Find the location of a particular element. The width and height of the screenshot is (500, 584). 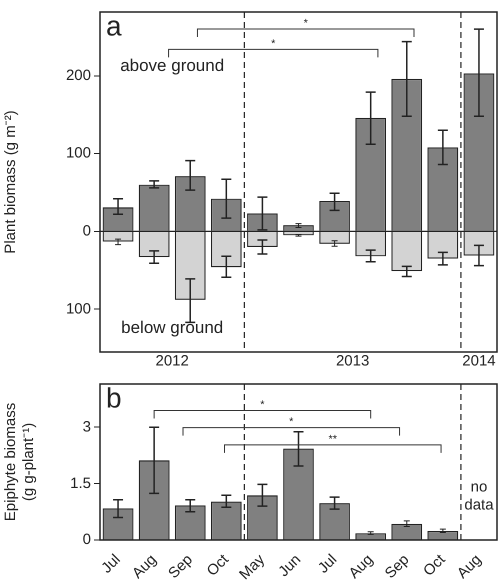

chart-title: b is located at coordinates (114, 398).